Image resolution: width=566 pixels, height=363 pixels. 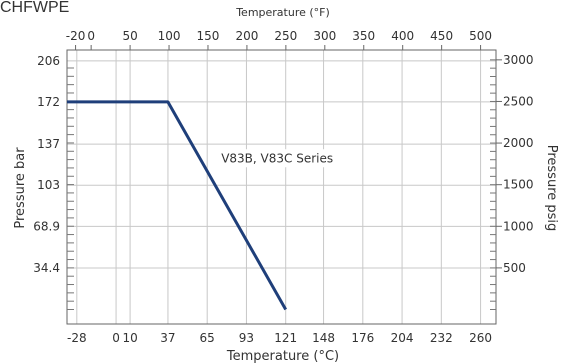 What do you see at coordinates (34, 8) in the screenshot?
I see `header-text: CHFWPE` at bounding box center [34, 8].